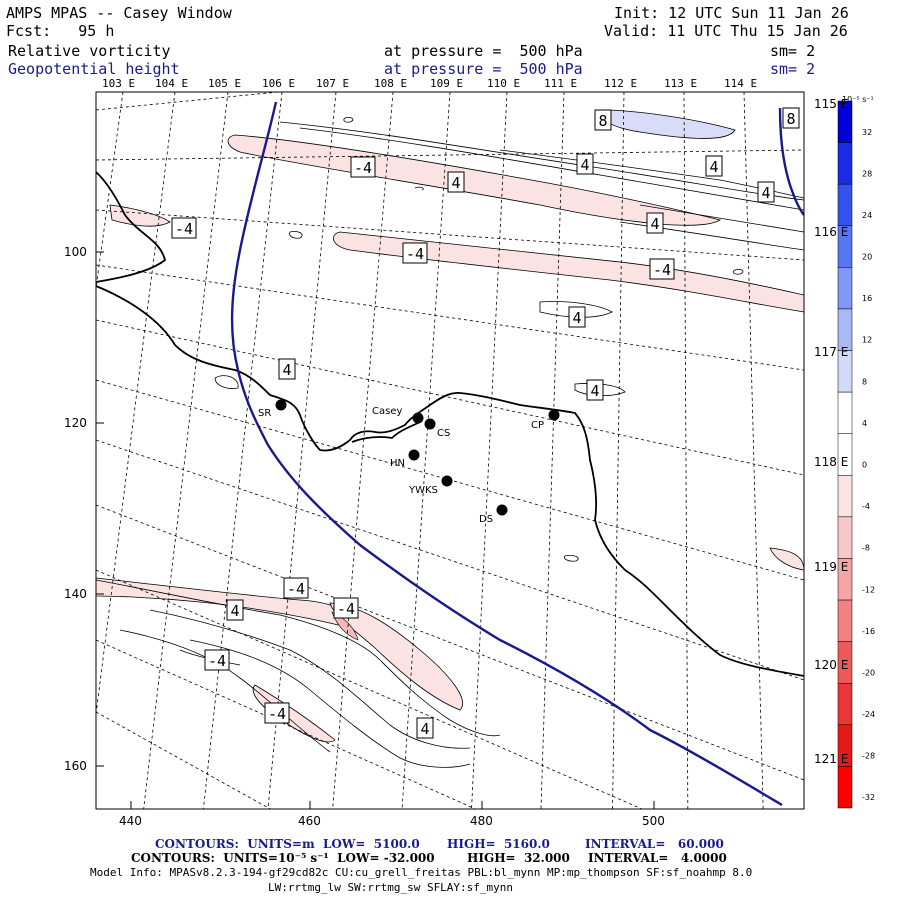 The height and width of the screenshot is (900, 900). I want to click on init-time: Init: 12 UTC Sun 11 Jan 26, so click(731, 13).